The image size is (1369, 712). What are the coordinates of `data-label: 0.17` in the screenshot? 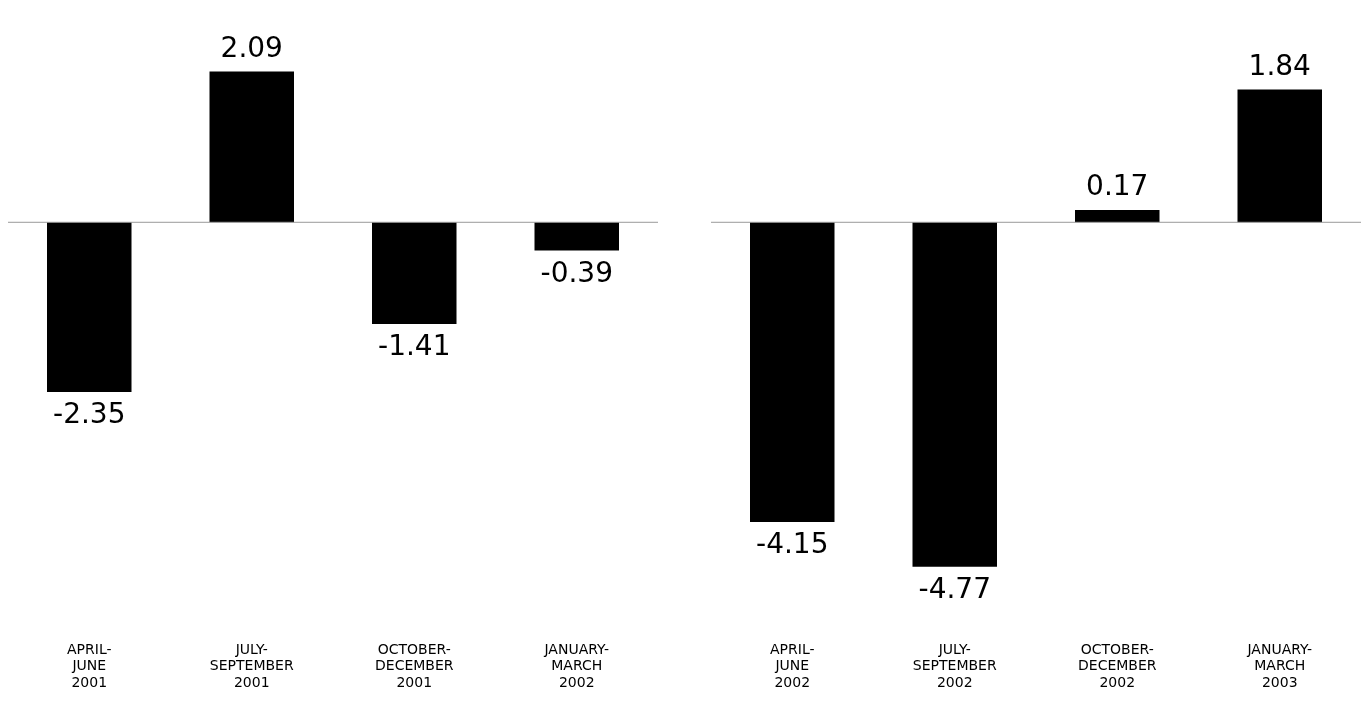 It's located at (1117, 186).